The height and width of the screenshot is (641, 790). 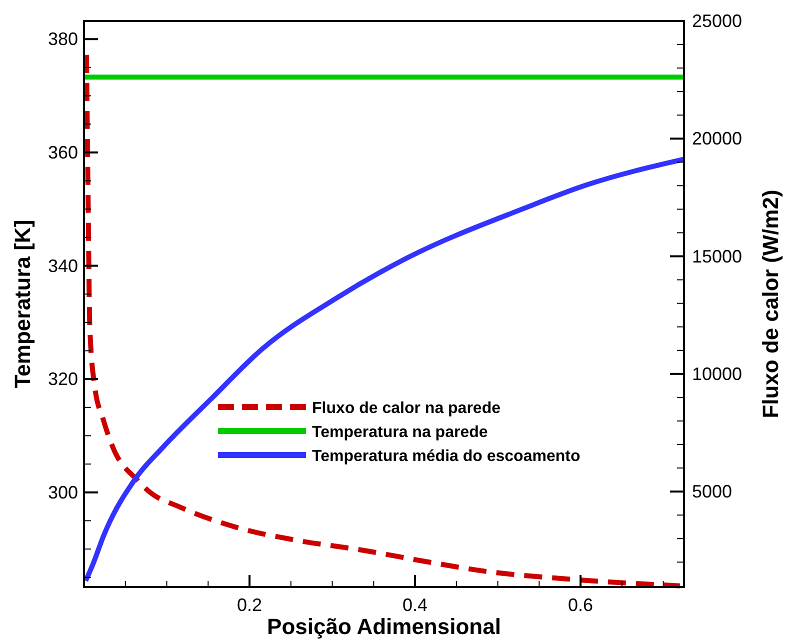 What do you see at coordinates (717, 138) in the screenshot?
I see `y2-tick-label: 20000` at bounding box center [717, 138].